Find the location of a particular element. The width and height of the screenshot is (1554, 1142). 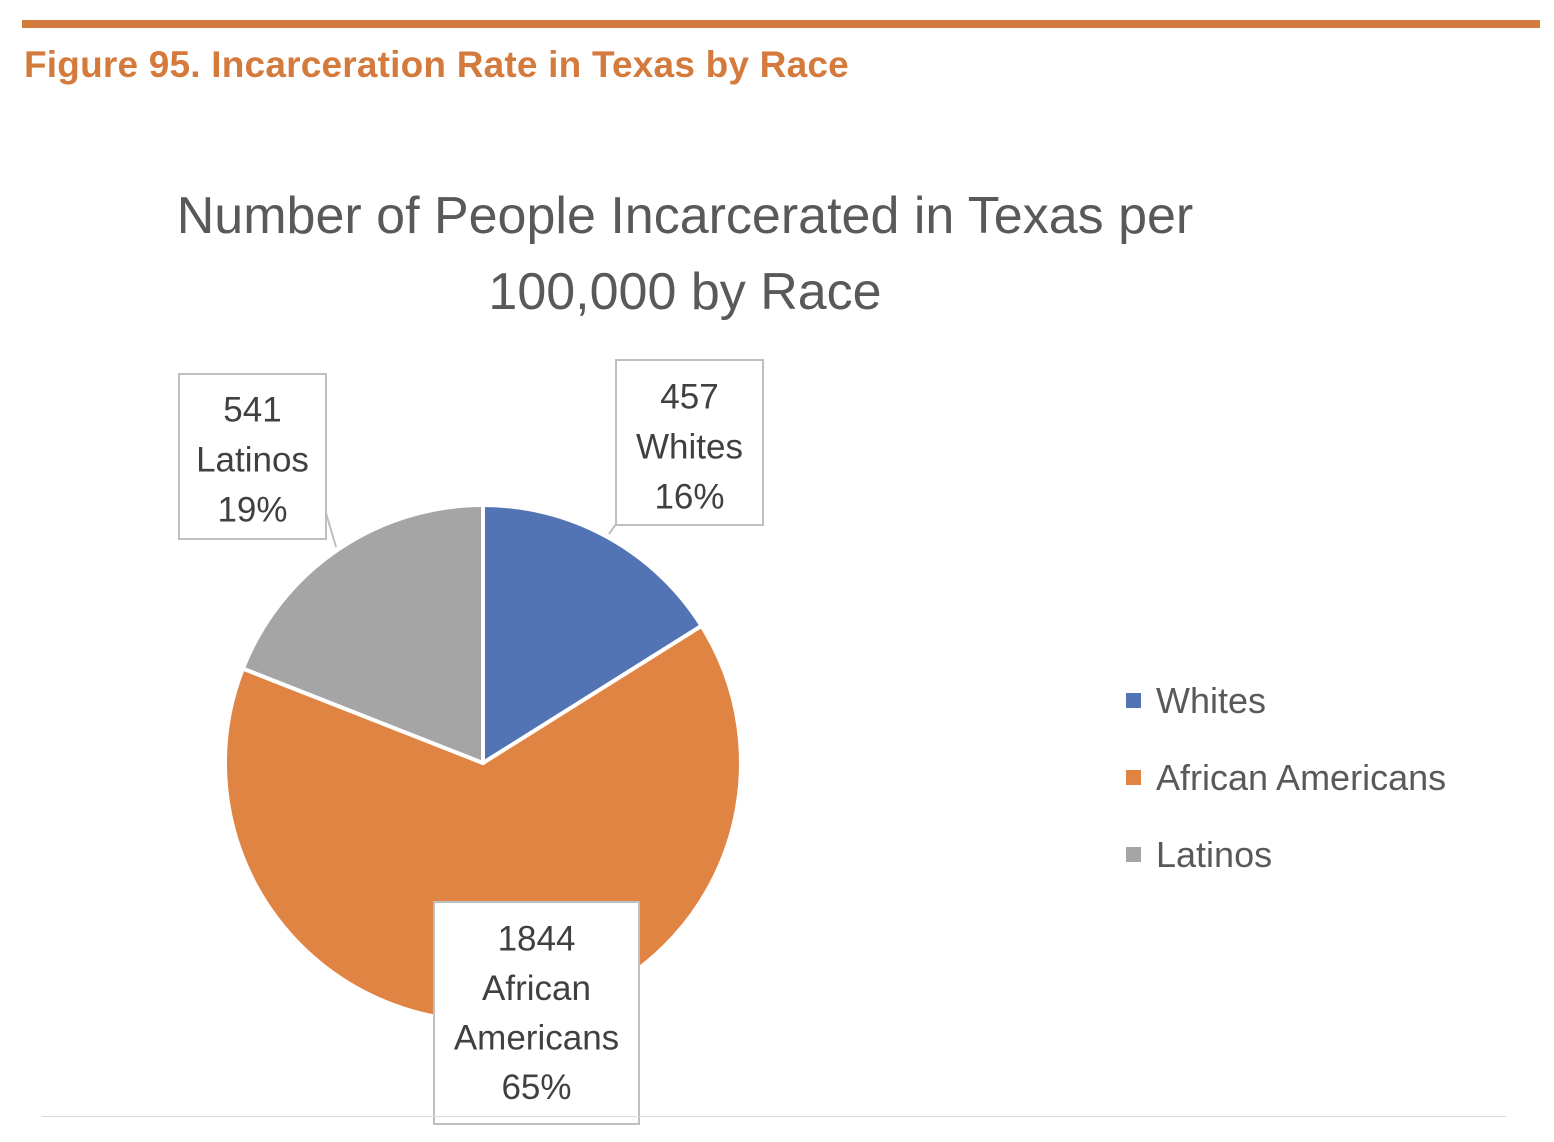

data-label-line-african-americans-3: 65% is located at coordinates (536, 1087).